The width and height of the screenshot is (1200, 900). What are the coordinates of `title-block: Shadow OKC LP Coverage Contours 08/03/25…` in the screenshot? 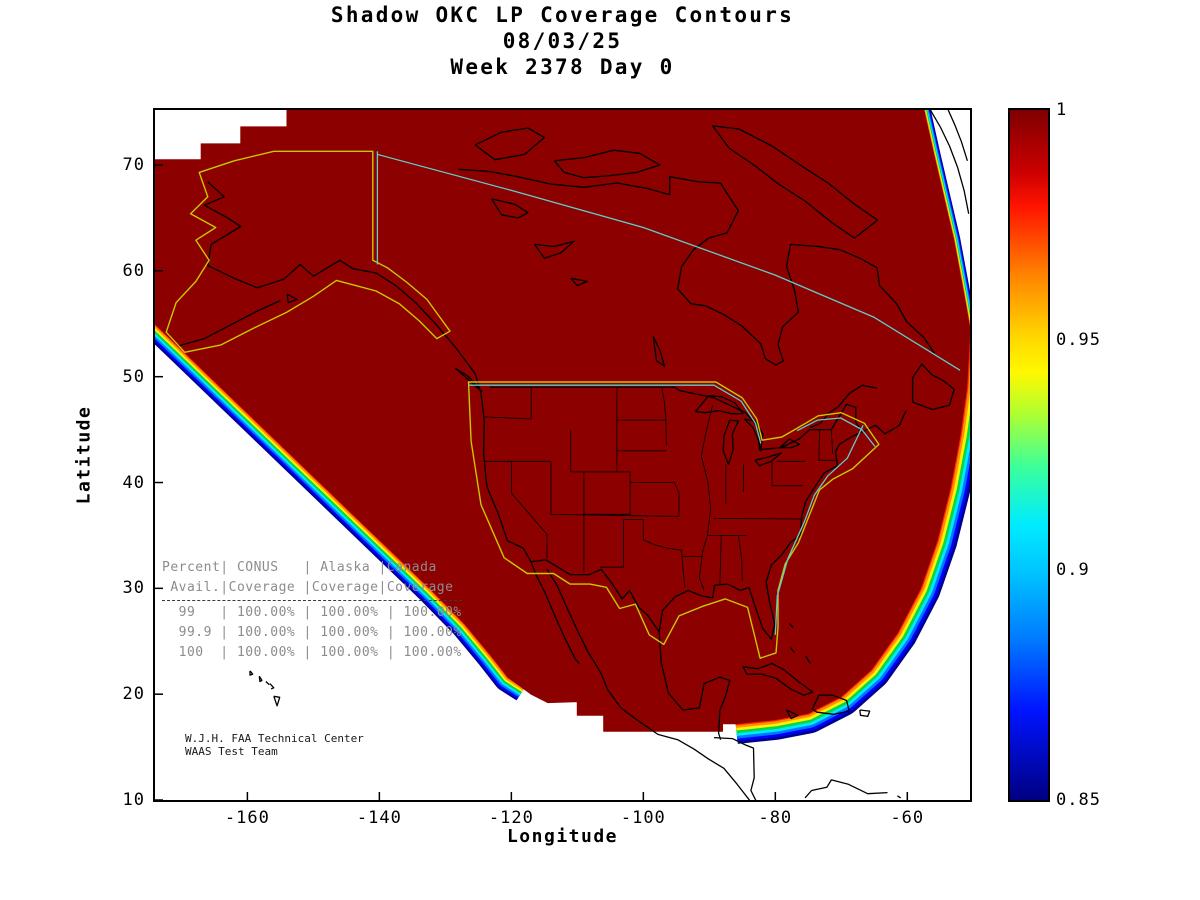 It's located at (562, 41).